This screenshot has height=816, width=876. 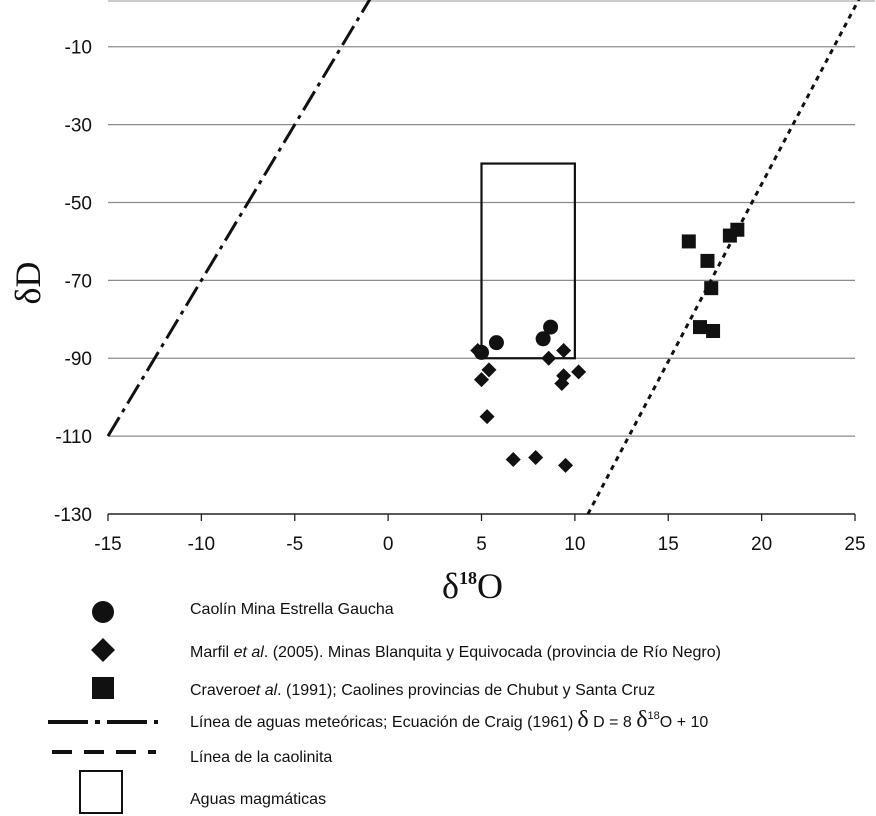 What do you see at coordinates (574, 544) in the screenshot?
I see `x-tick-label: 10` at bounding box center [574, 544].